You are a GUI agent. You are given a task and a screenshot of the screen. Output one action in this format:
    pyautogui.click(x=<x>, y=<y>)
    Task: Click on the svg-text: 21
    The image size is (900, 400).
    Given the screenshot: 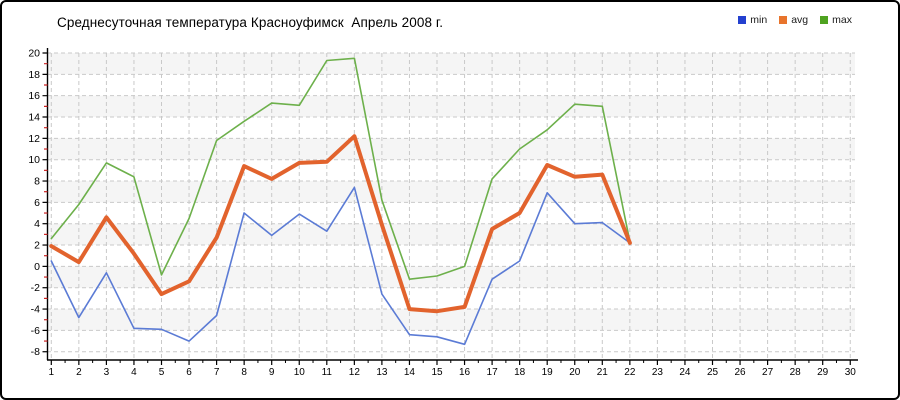 What is the action you would take?
    pyautogui.click(x=603, y=372)
    